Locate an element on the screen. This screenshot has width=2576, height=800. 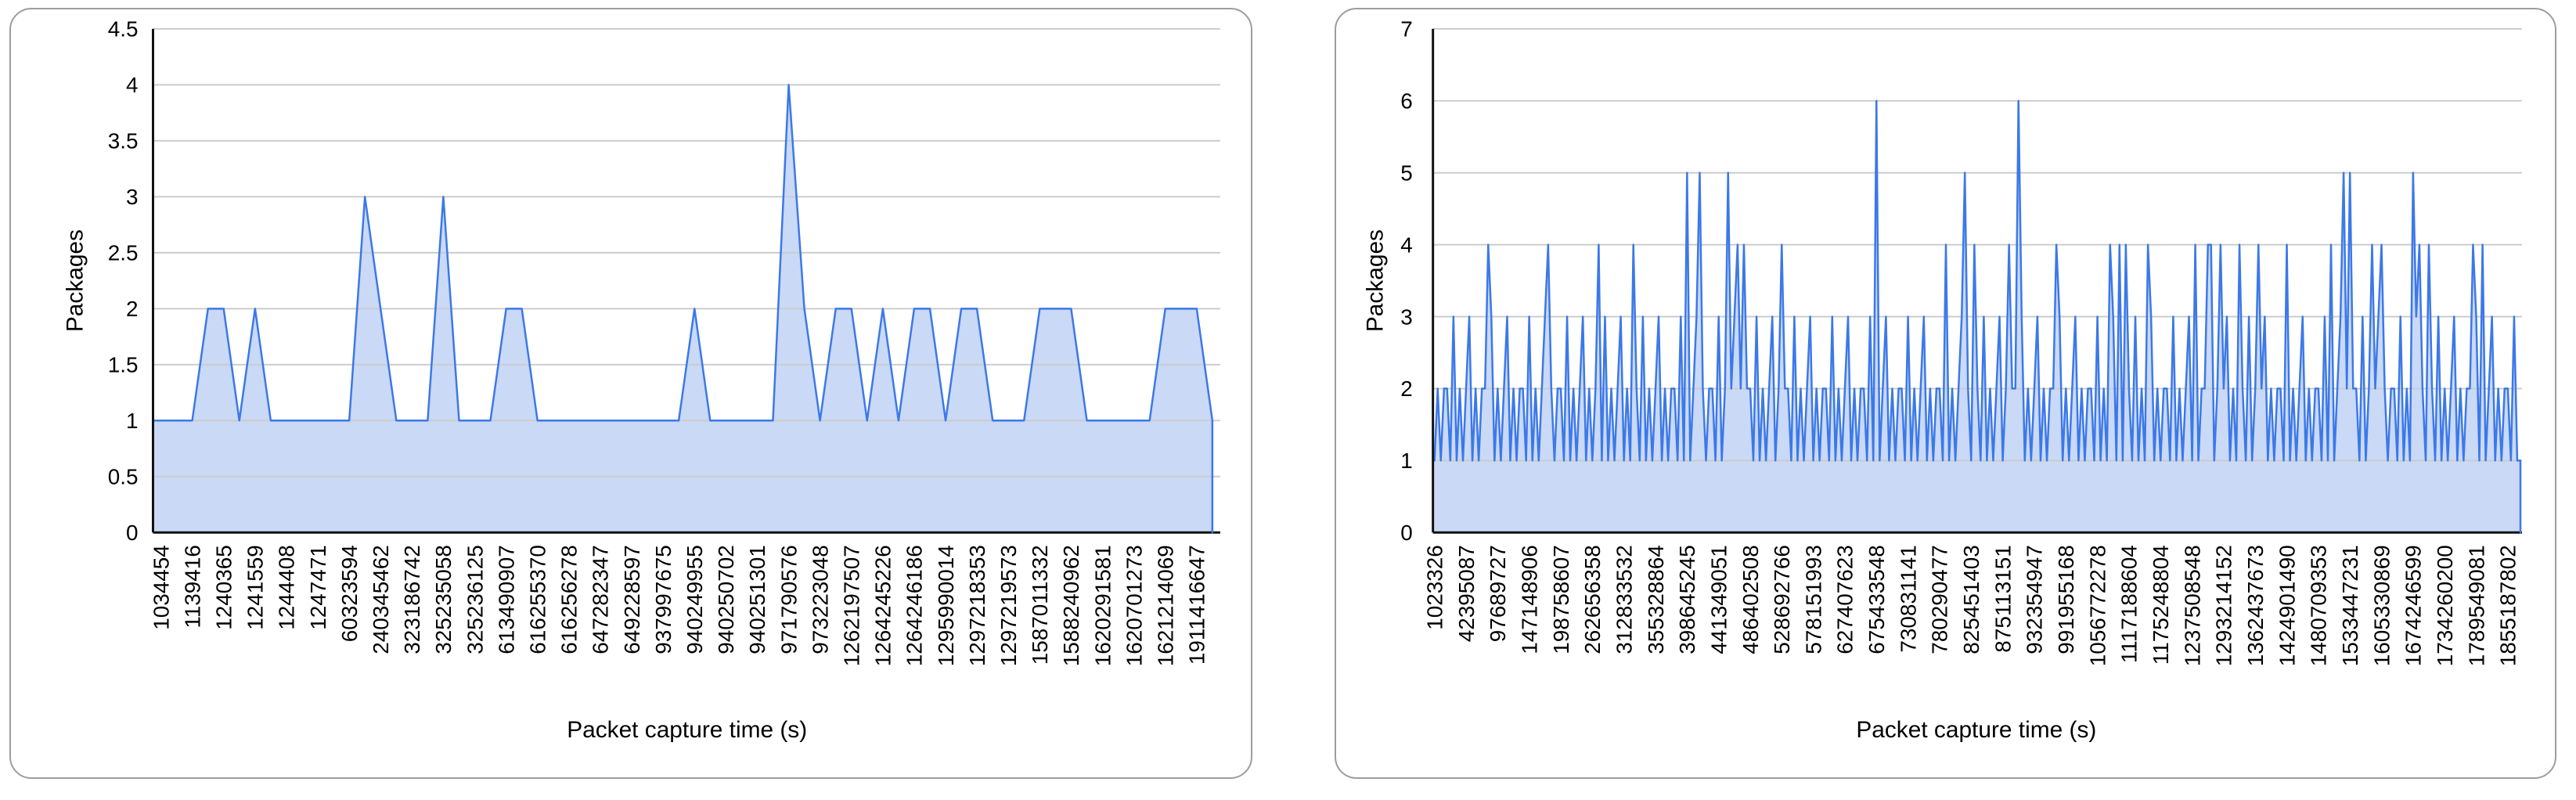
x-tick-label: 1175248804 is located at coordinates (2161, 605).